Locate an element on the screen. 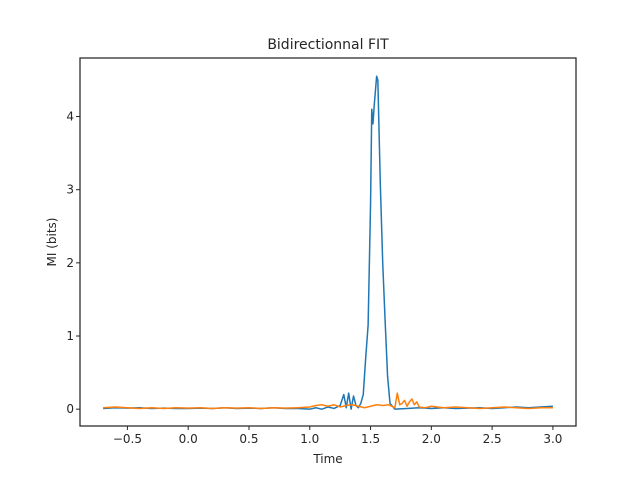 The image size is (640, 480). x-tick-label: 2.5 is located at coordinates (492, 439).